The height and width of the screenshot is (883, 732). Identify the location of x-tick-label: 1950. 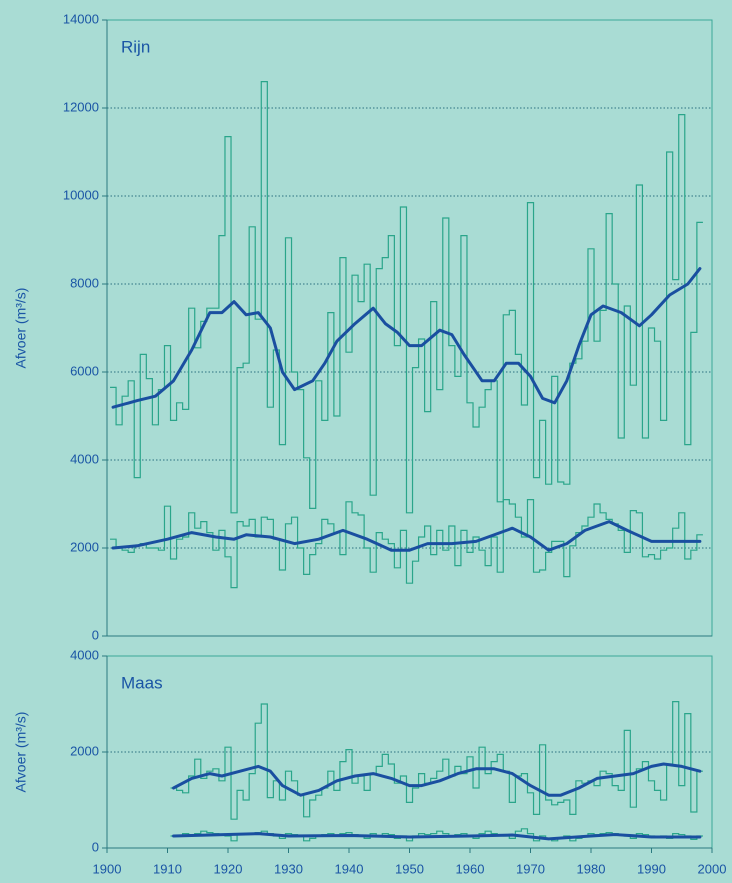
(409, 868).